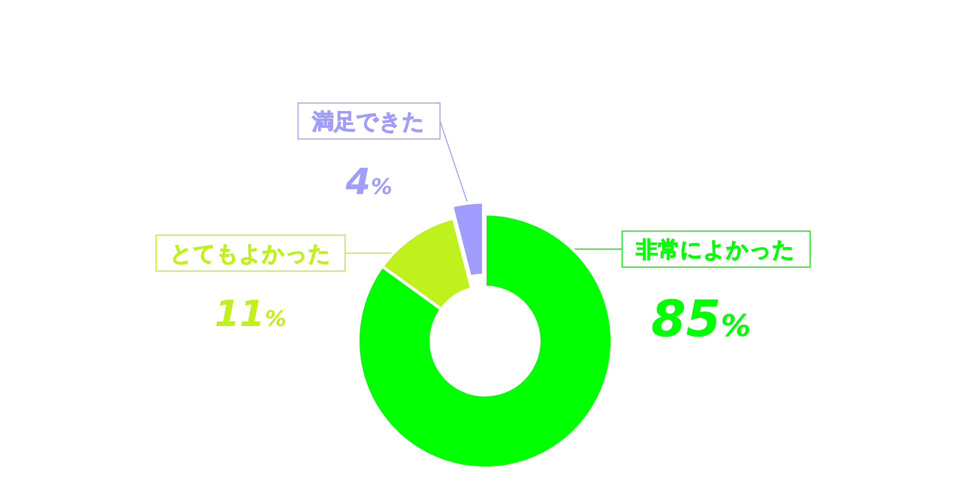 The width and height of the screenshot is (960, 500). Describe the element at coordinates (368, 122) in the screenshot. I see `slice-label: 満足できた` at that location.